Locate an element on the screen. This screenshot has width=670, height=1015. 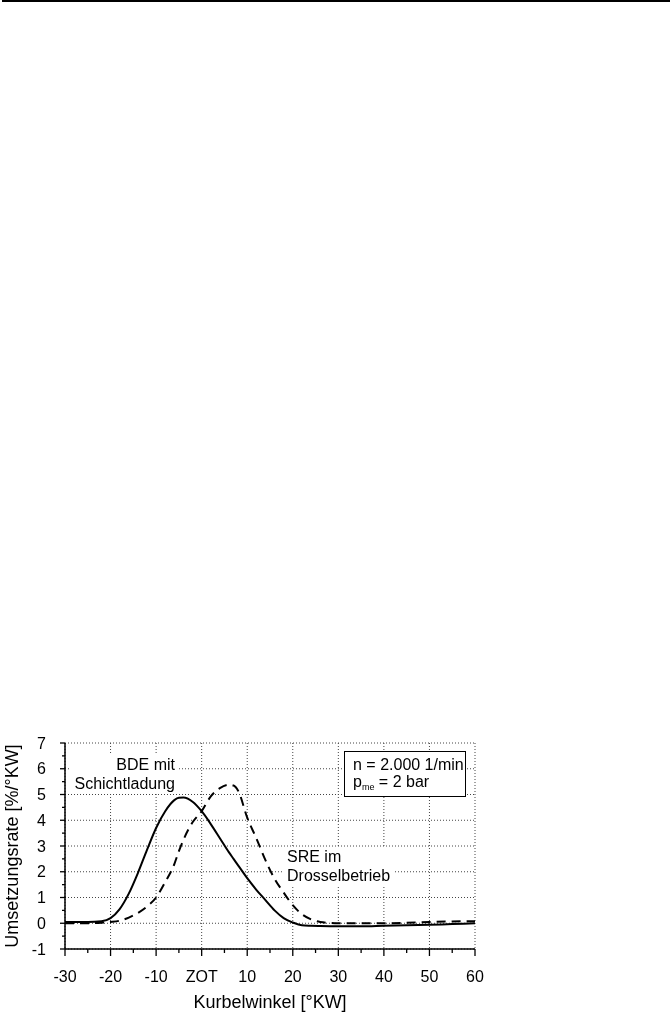
annotation: p$_{me}$ = 2 bar is located at coordinates (392, 782).